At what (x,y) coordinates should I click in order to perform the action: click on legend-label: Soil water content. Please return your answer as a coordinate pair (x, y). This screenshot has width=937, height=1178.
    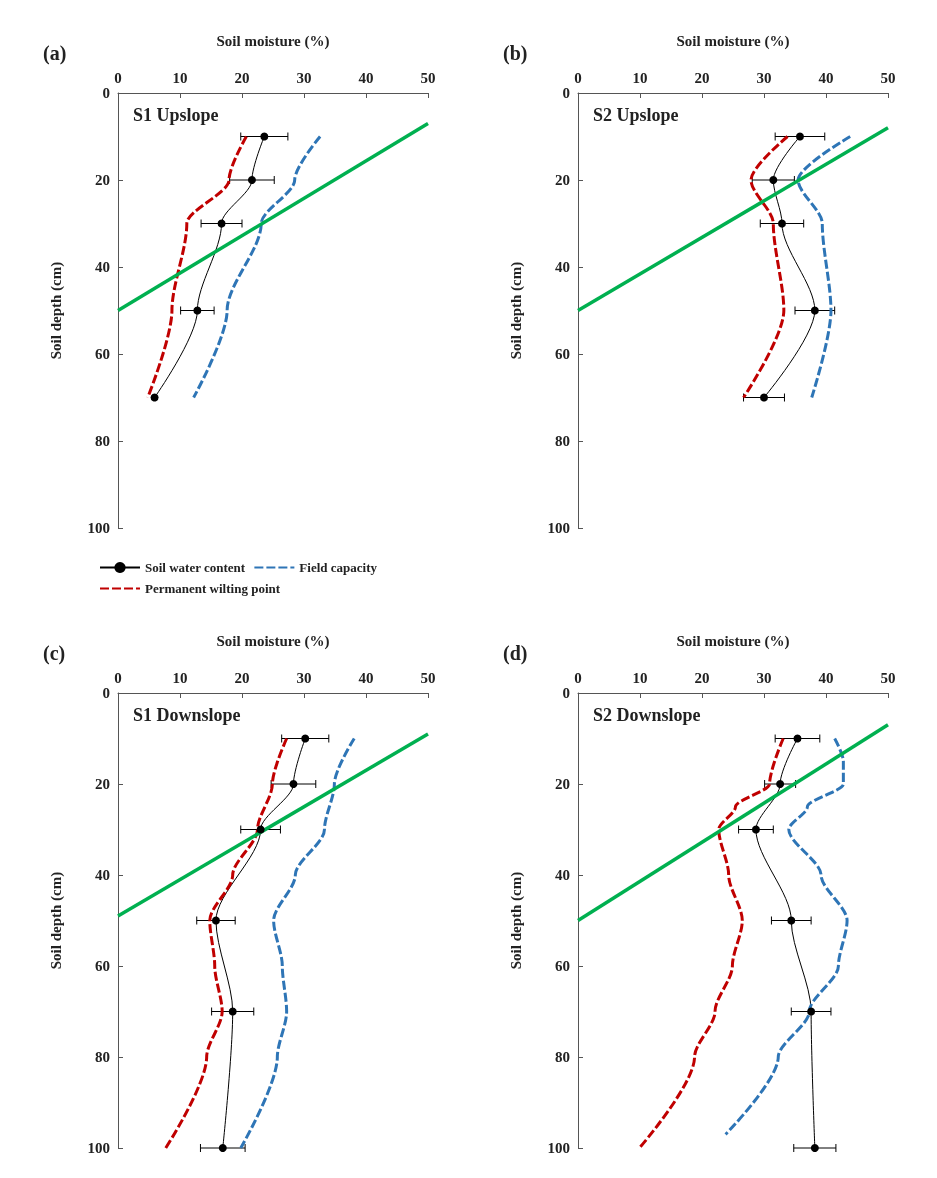
    Looking at the image, I should click on (195, 567).